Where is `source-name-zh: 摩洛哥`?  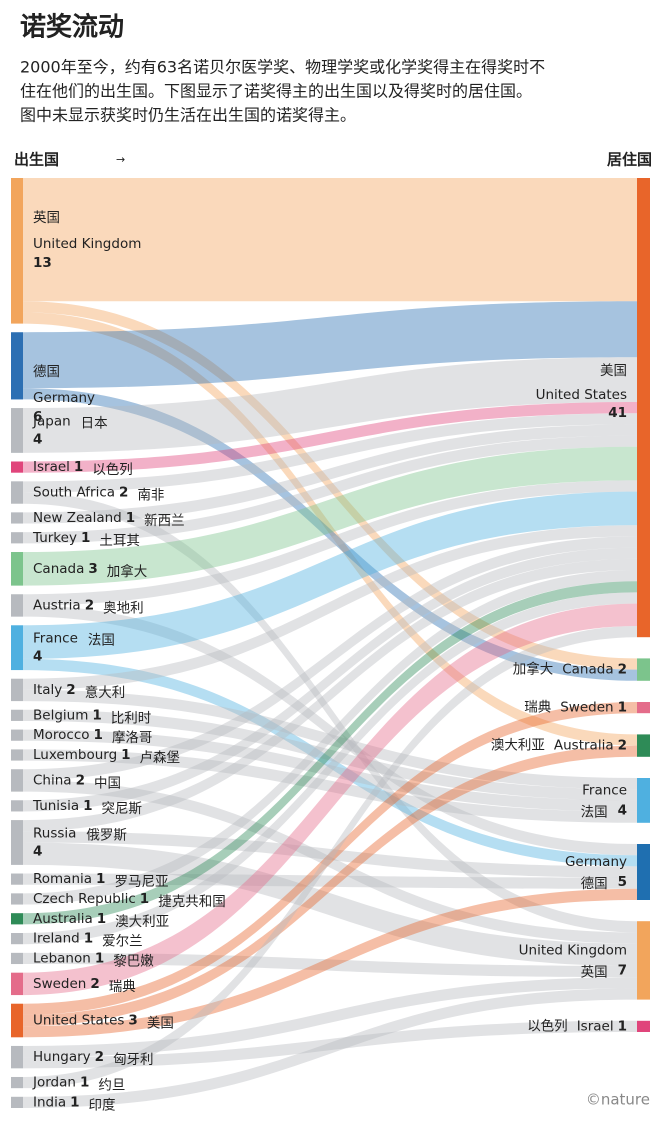 source-name-zh: 摩洛哥 is located at coordinates (132, 737).